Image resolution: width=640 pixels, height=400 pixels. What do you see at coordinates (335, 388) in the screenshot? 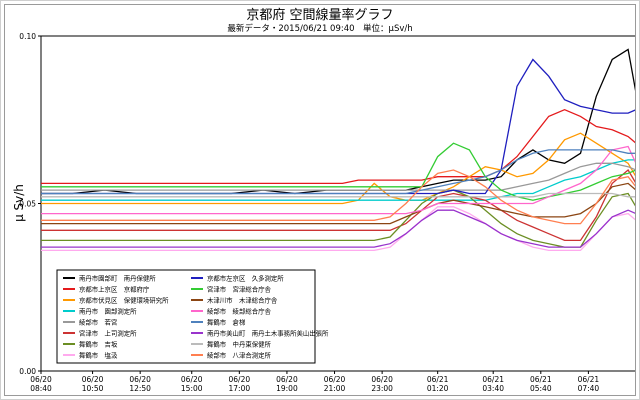
I see `x-tick-time: 21:00` at bounding box center [335, 388].